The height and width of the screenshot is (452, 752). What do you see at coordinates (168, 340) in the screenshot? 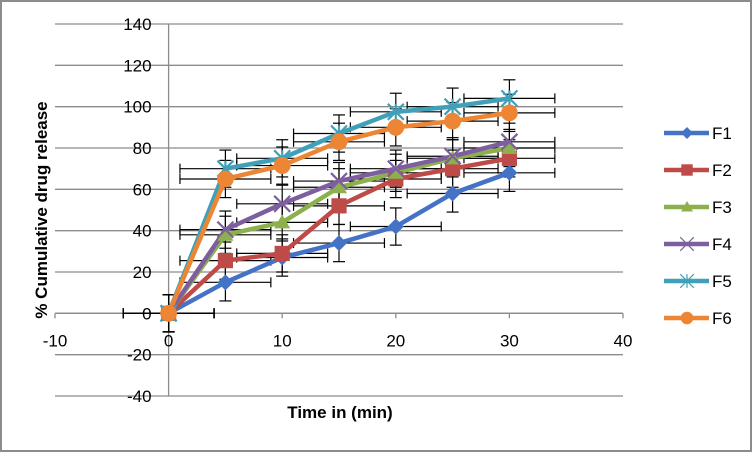
I see `x-tick-label: 0` at bounding box center [168, 340].